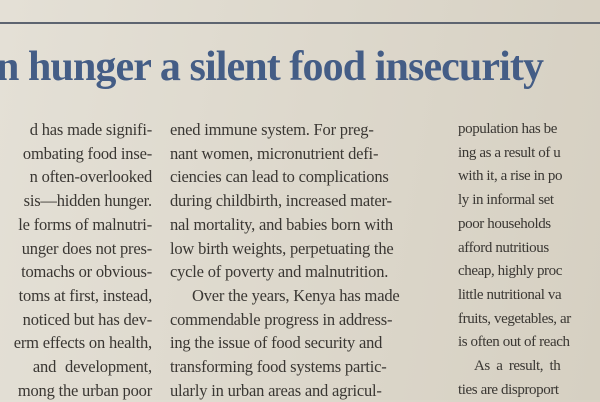 This screenshot has height=402, width=600. Describe the element at coordinates (281, 319) in the screenshot. I see `text-line: commendable progress in address-` at that location.